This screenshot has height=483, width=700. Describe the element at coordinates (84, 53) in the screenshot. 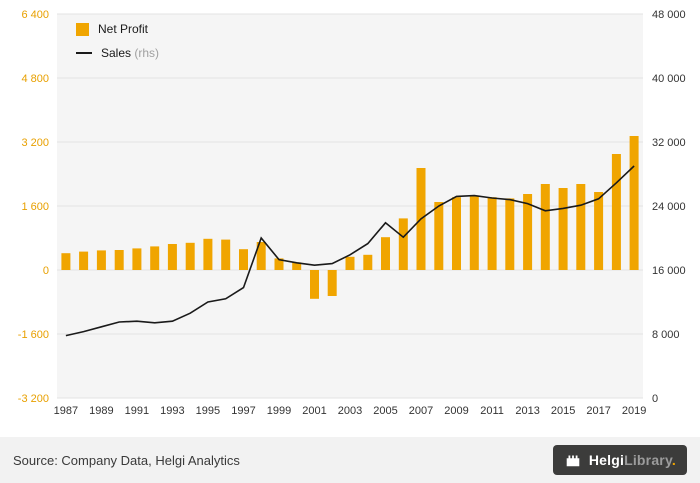

I see `sales-line-swatch` at that location.